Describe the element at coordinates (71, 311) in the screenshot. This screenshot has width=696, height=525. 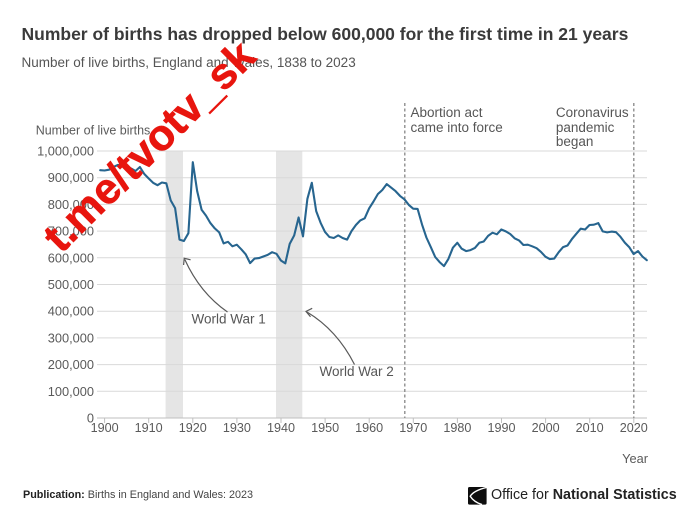
I see `svg-text: 400,000` at that location.